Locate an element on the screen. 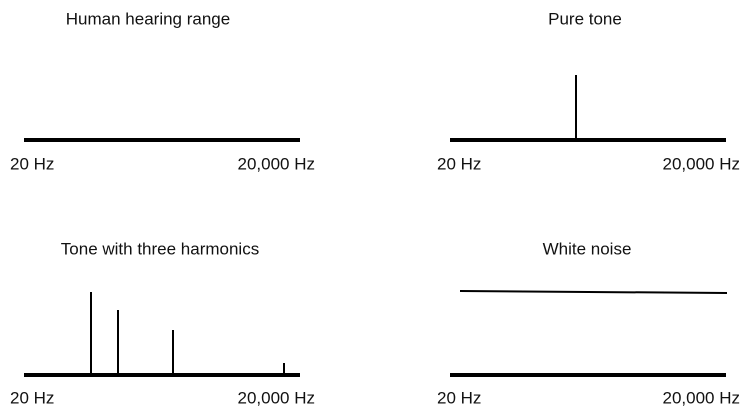 The height and width of the screenshot is (412, 741). panel-title: Tone with three harmonics is located at coordinates (160, 248).